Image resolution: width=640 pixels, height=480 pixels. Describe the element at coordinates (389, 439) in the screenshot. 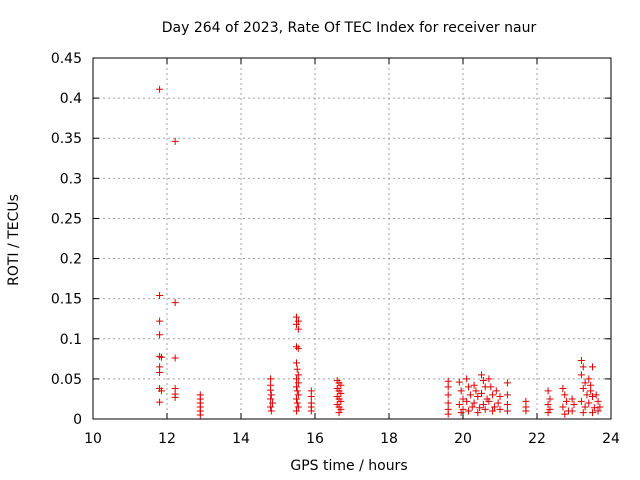

I see `x-tick-label: 18` at that location.